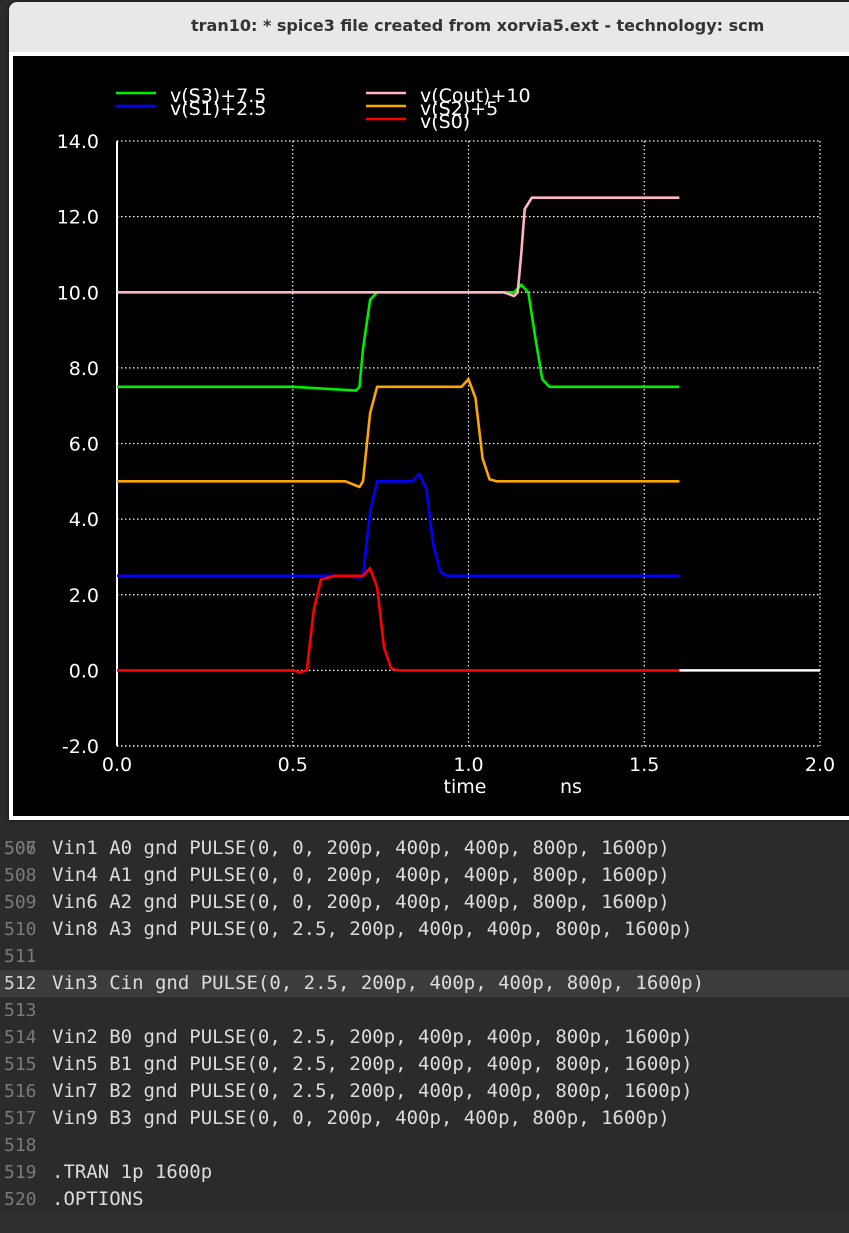 The image size is (849, 1233). What do you see at coordinates (84, 596) in the screenshot?
I see `y-tick-label: 2.0` at bounding box center [84, 596].